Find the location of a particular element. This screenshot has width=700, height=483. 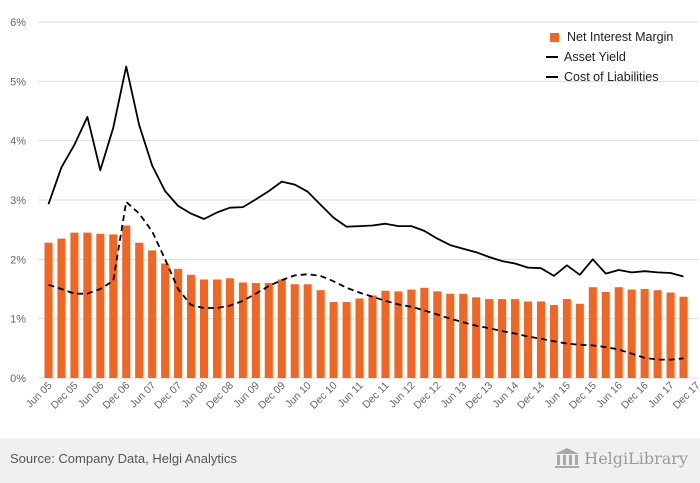

x-tick-label: Dec 16 is located at coordinates (635, 396).